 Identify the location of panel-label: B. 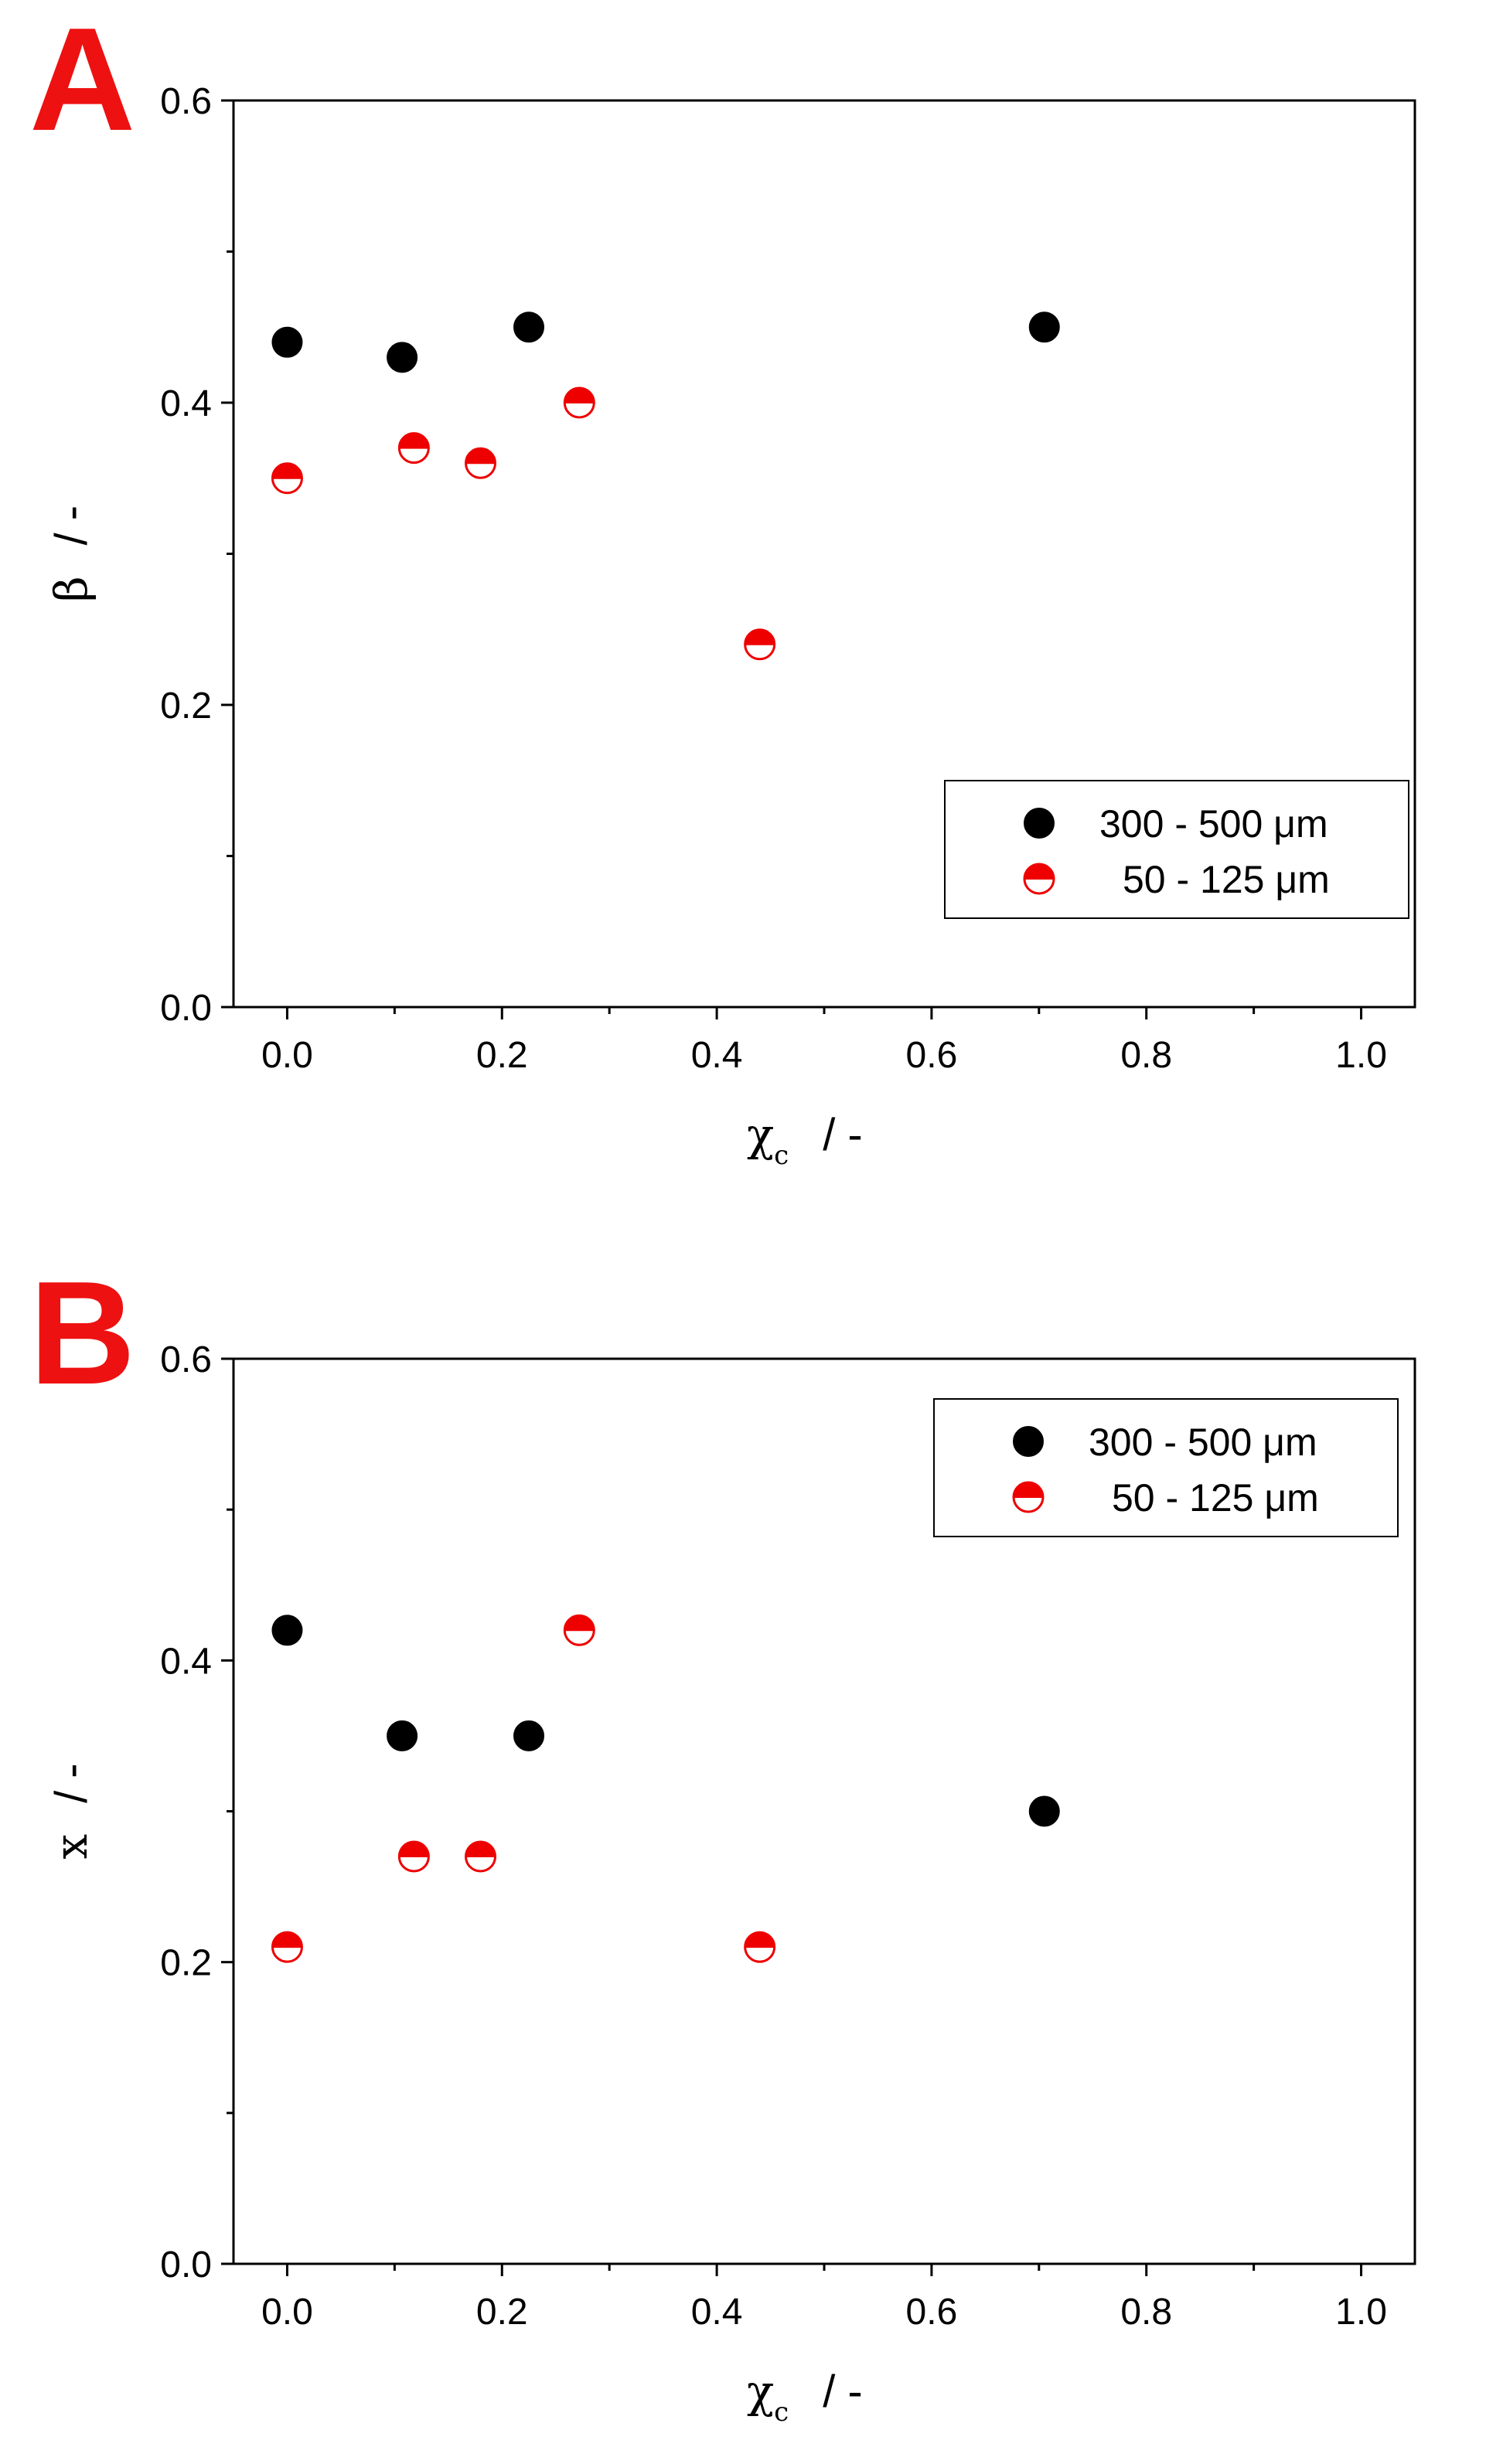
(82, 1333).